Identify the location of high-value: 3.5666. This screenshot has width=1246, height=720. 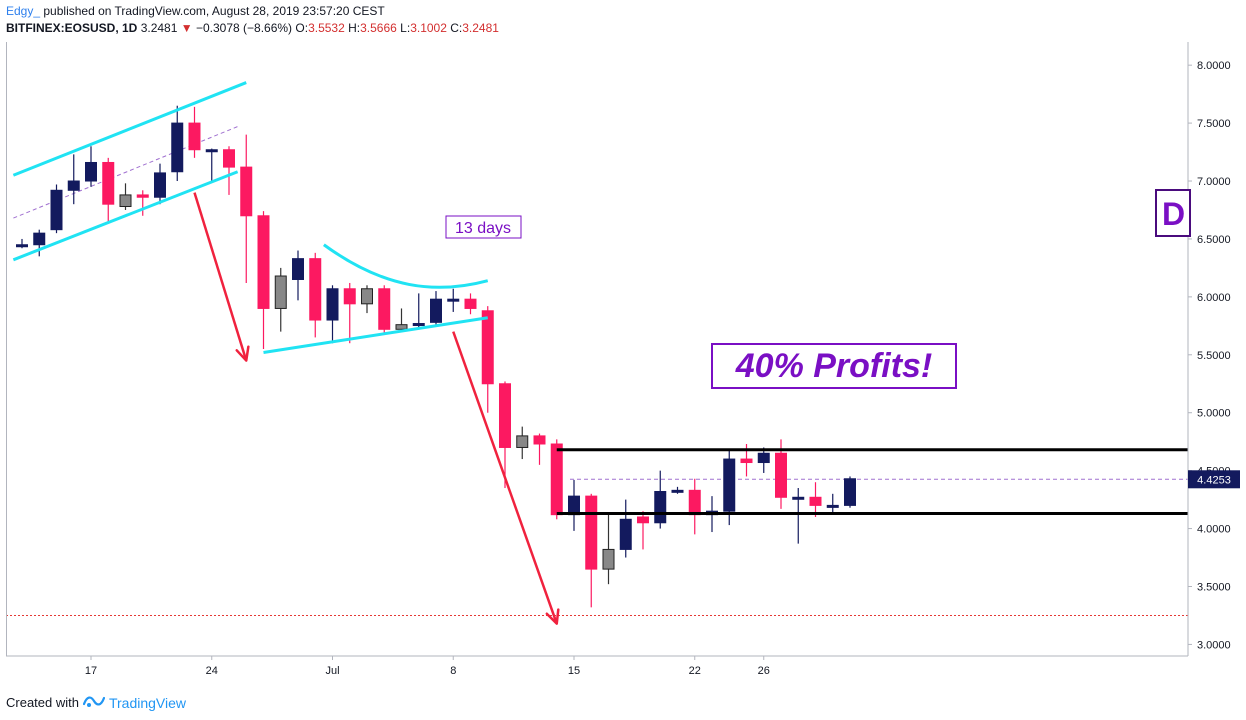
(378, 28).